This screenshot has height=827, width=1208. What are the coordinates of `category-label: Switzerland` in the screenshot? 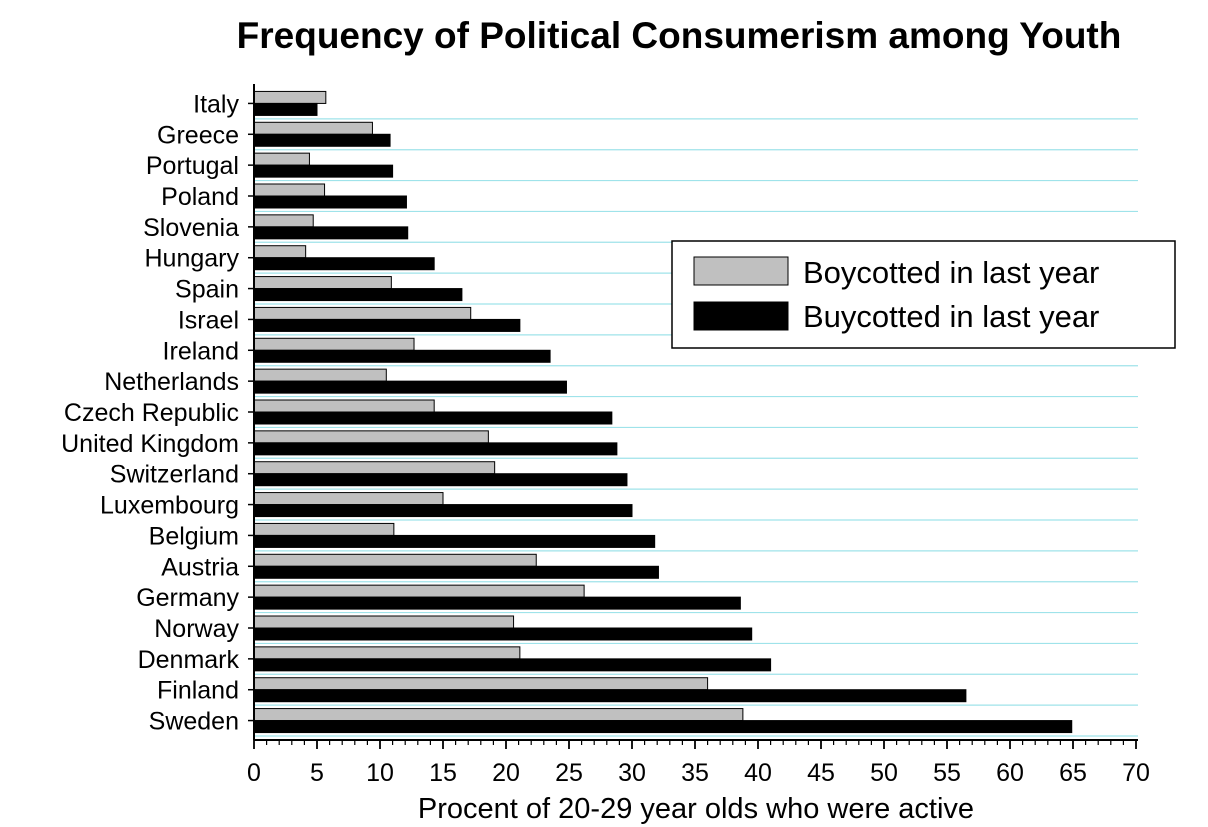 It's located at (174, 475).